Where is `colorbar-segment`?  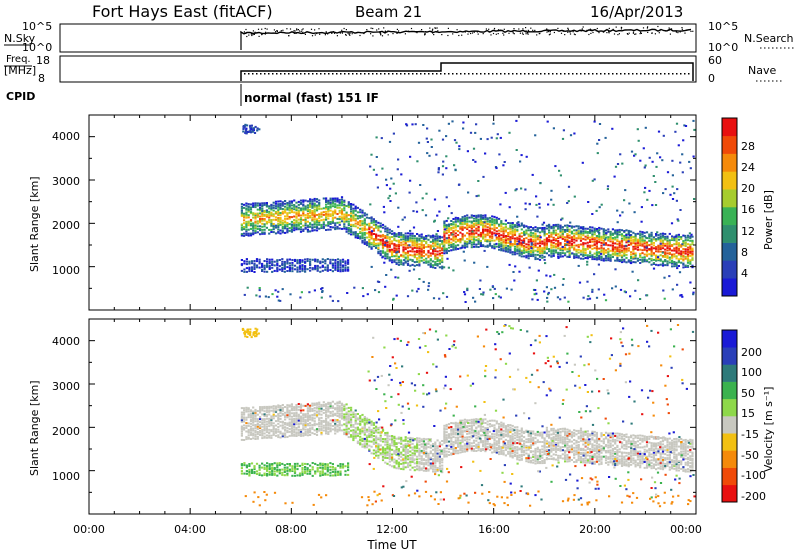 colorbar-segment is located at coordinates (729, 233).